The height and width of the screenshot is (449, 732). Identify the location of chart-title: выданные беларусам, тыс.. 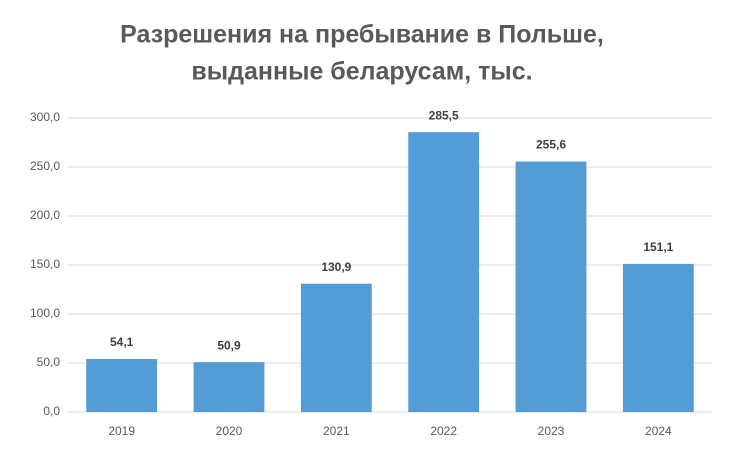
(361, 72).